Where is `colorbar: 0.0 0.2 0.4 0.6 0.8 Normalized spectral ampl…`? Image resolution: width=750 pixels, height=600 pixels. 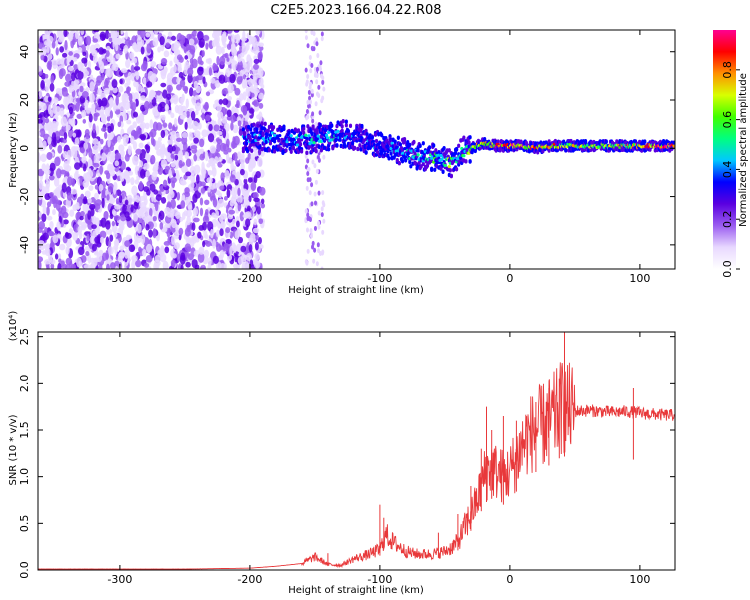 colorbar: 0.0 0.2 0.4 0.6 0.8 Normalized spectral ampl… is located at coordinates (731, 154).